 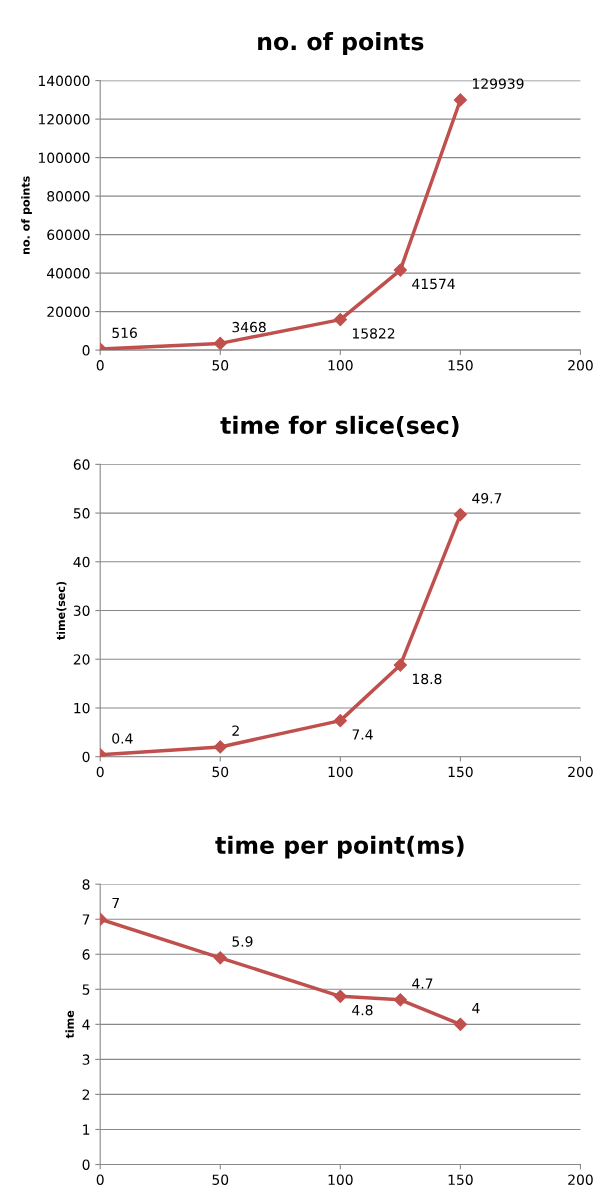 What do you see at coordinates (86, 954) in the screenshot?
I see `y-tick-label: 6` at bounding box center [86, 954].